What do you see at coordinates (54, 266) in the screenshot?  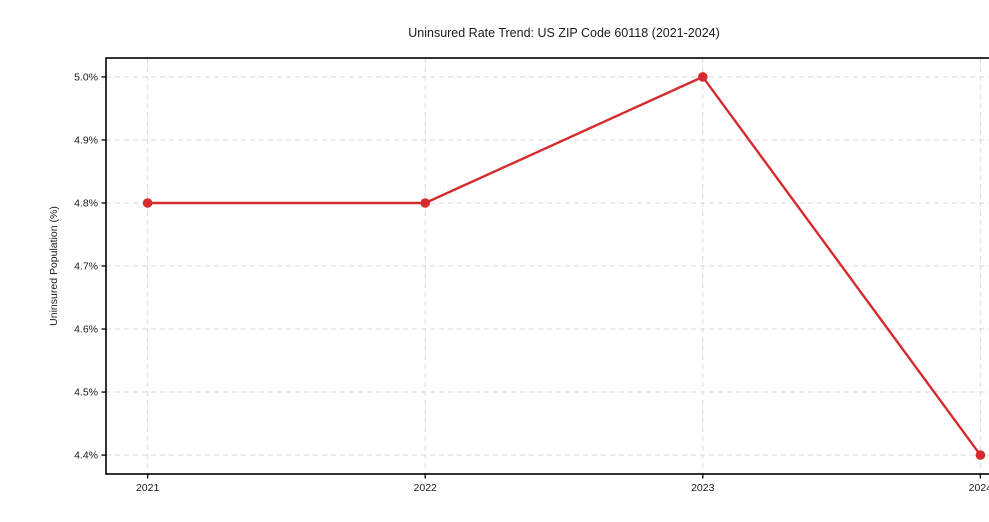 I see `y-axis-label: Uninsured Population (%)` at bounding box center [54, 266].